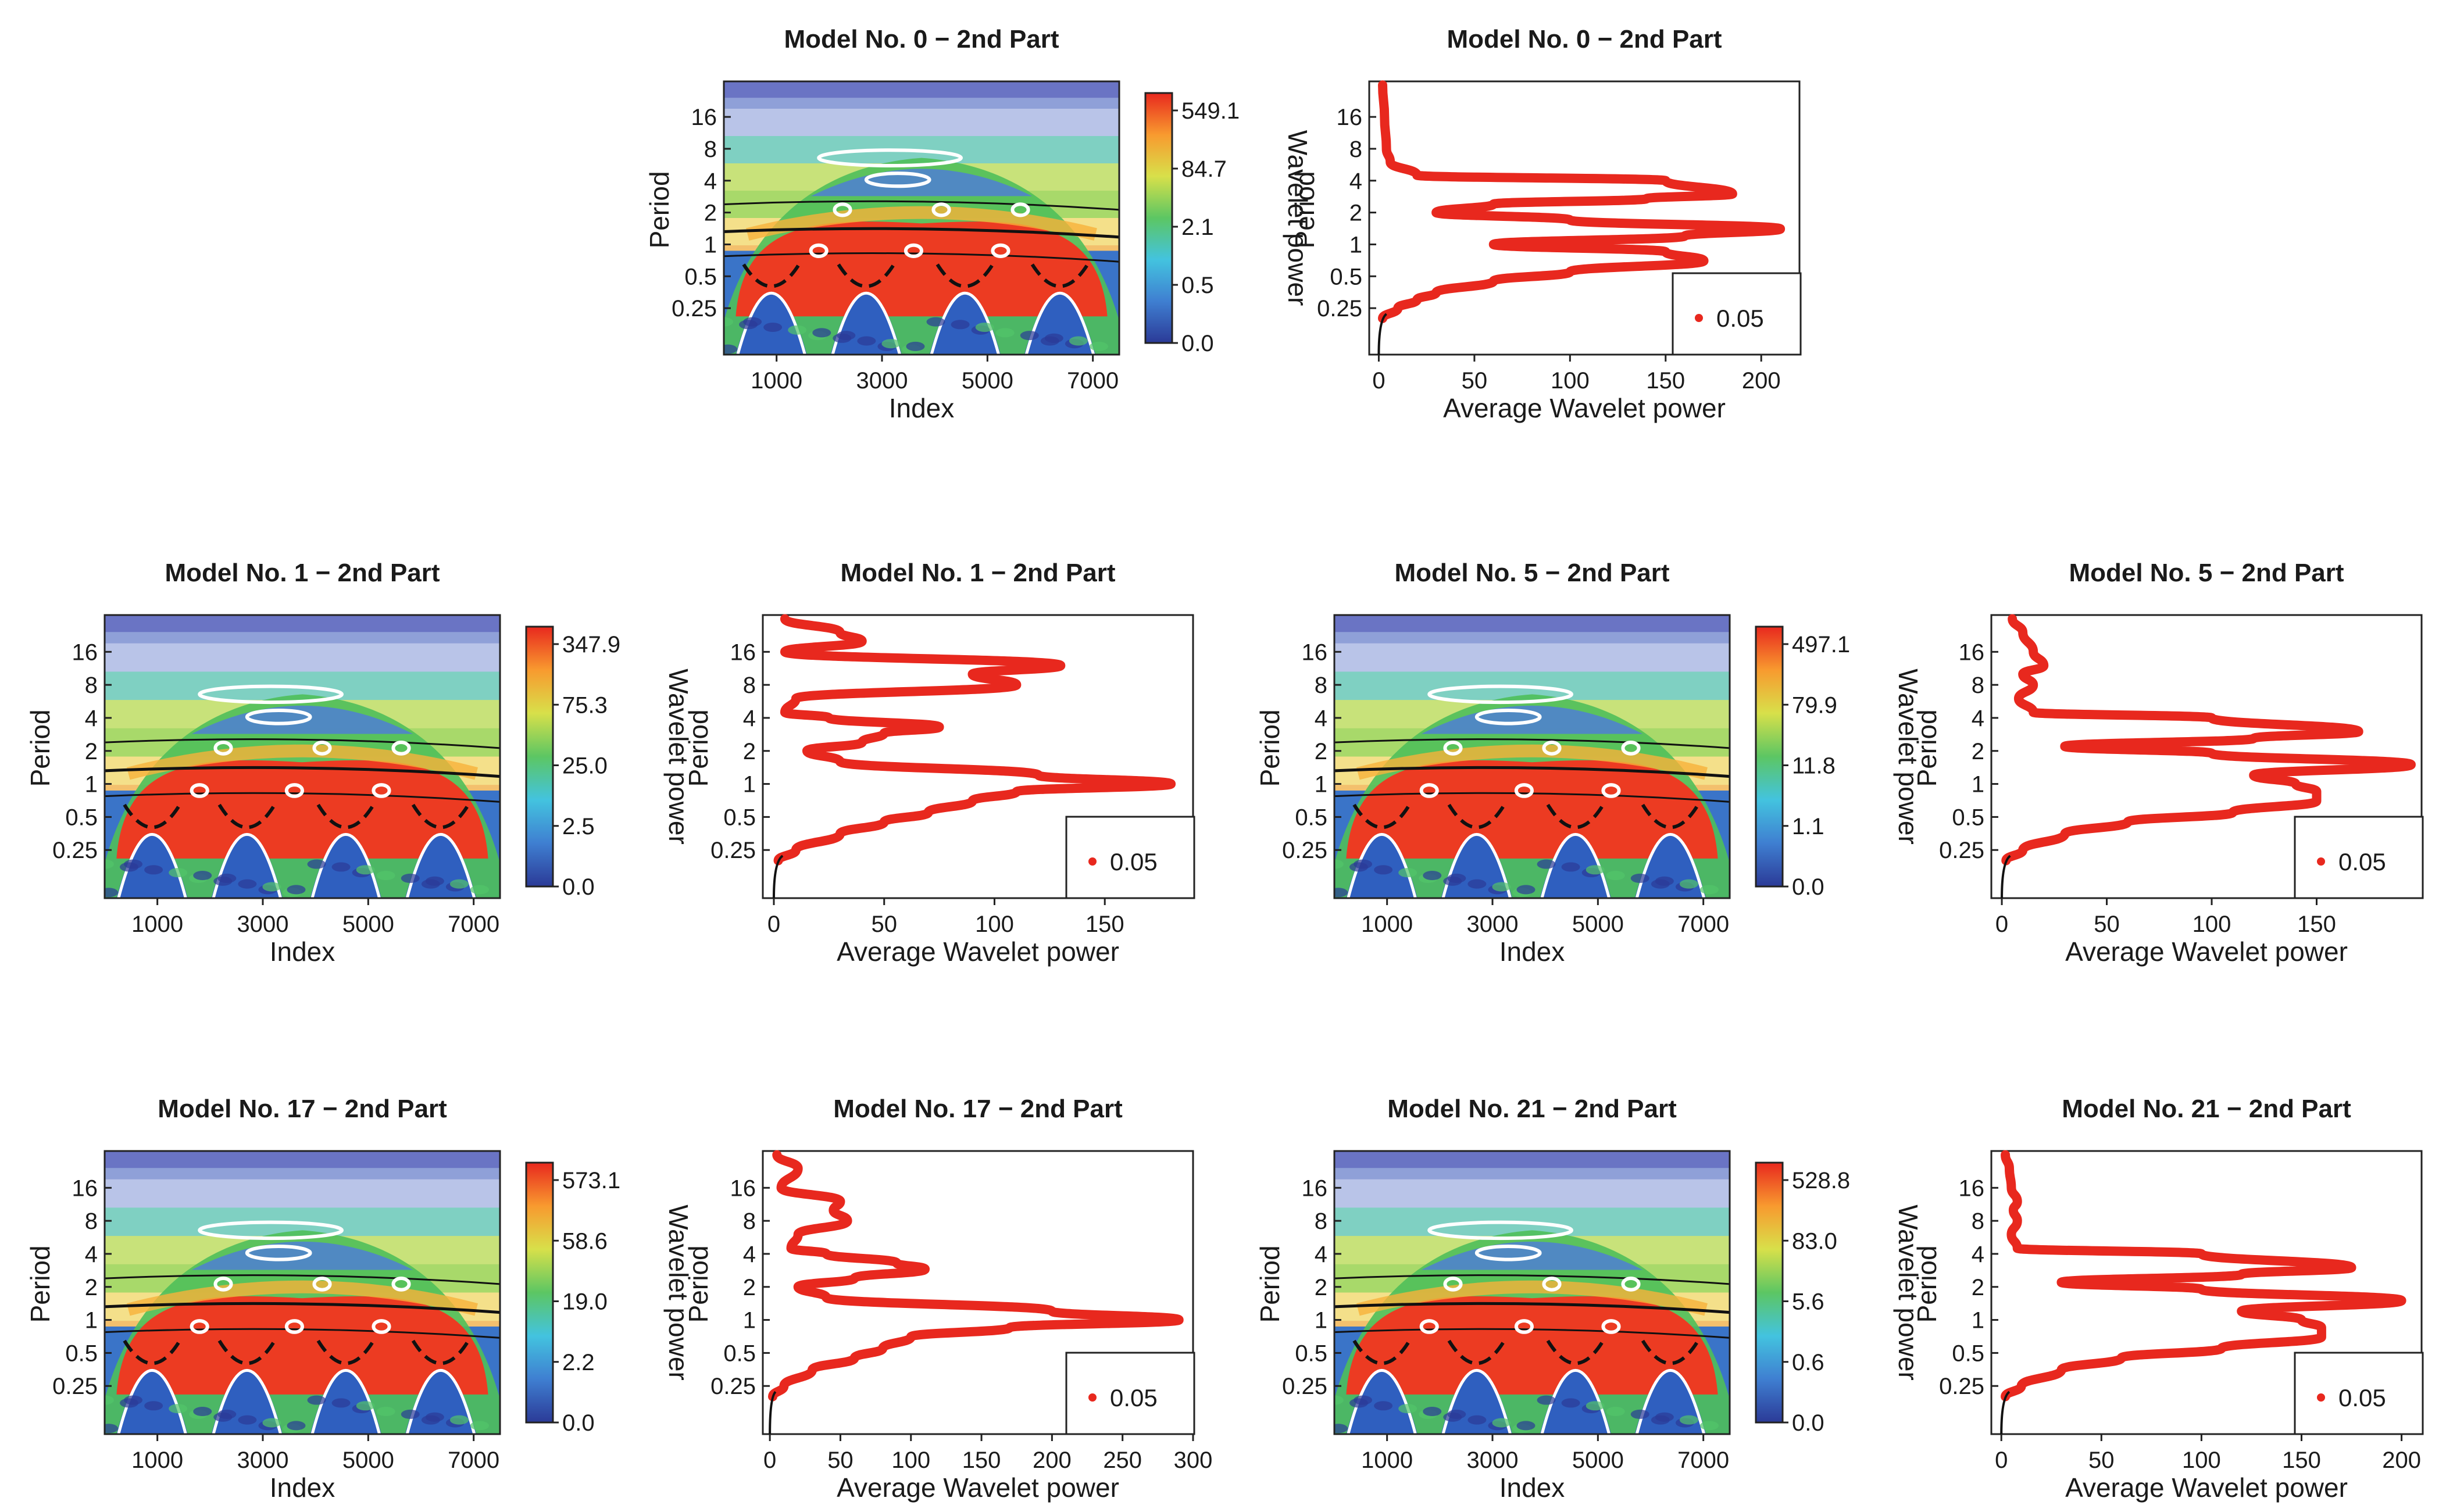 Image resolution: width=2446 pixels, height=1512 pixels. Describe the element at coordinates (1703, 1460) in the screenshot. I see `x-tick-label: 7000` at that location.